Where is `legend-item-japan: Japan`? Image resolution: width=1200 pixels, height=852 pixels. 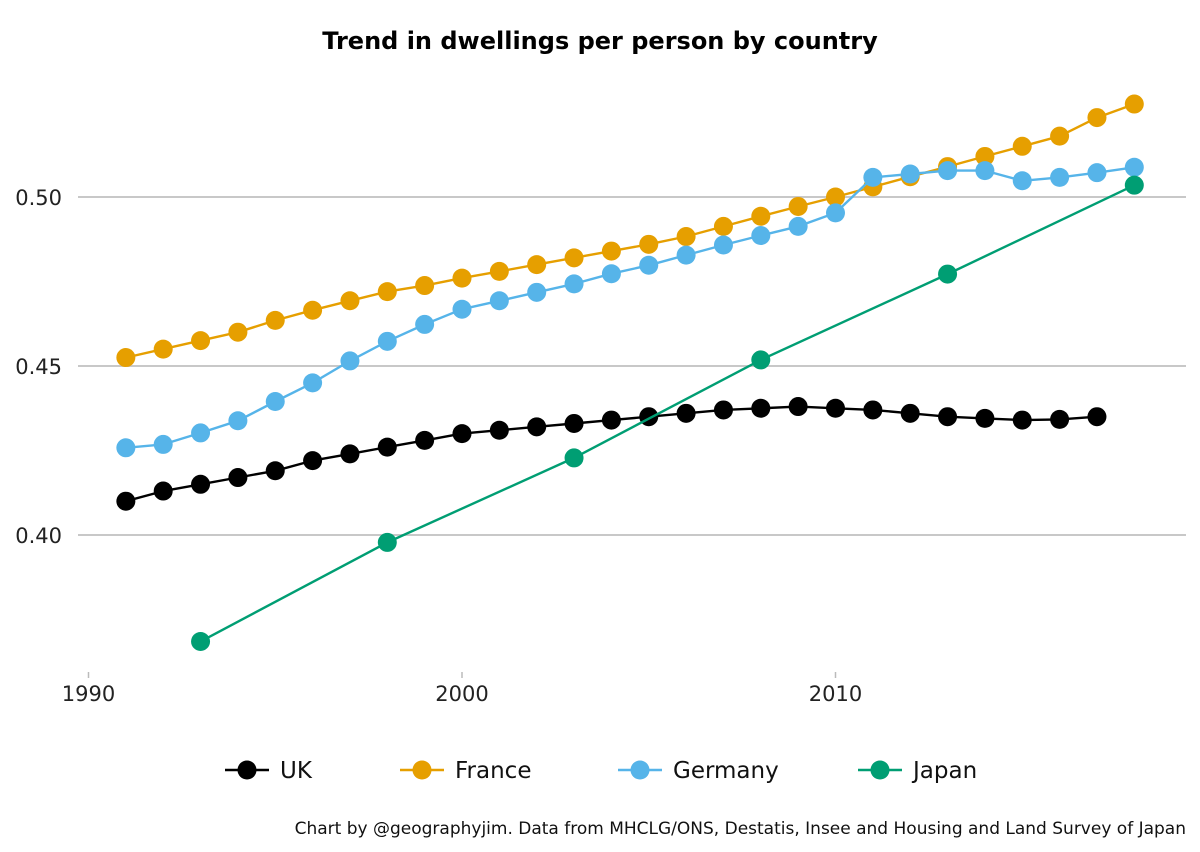 legend-item-japan: Japan is located at coordinates (917, 771).